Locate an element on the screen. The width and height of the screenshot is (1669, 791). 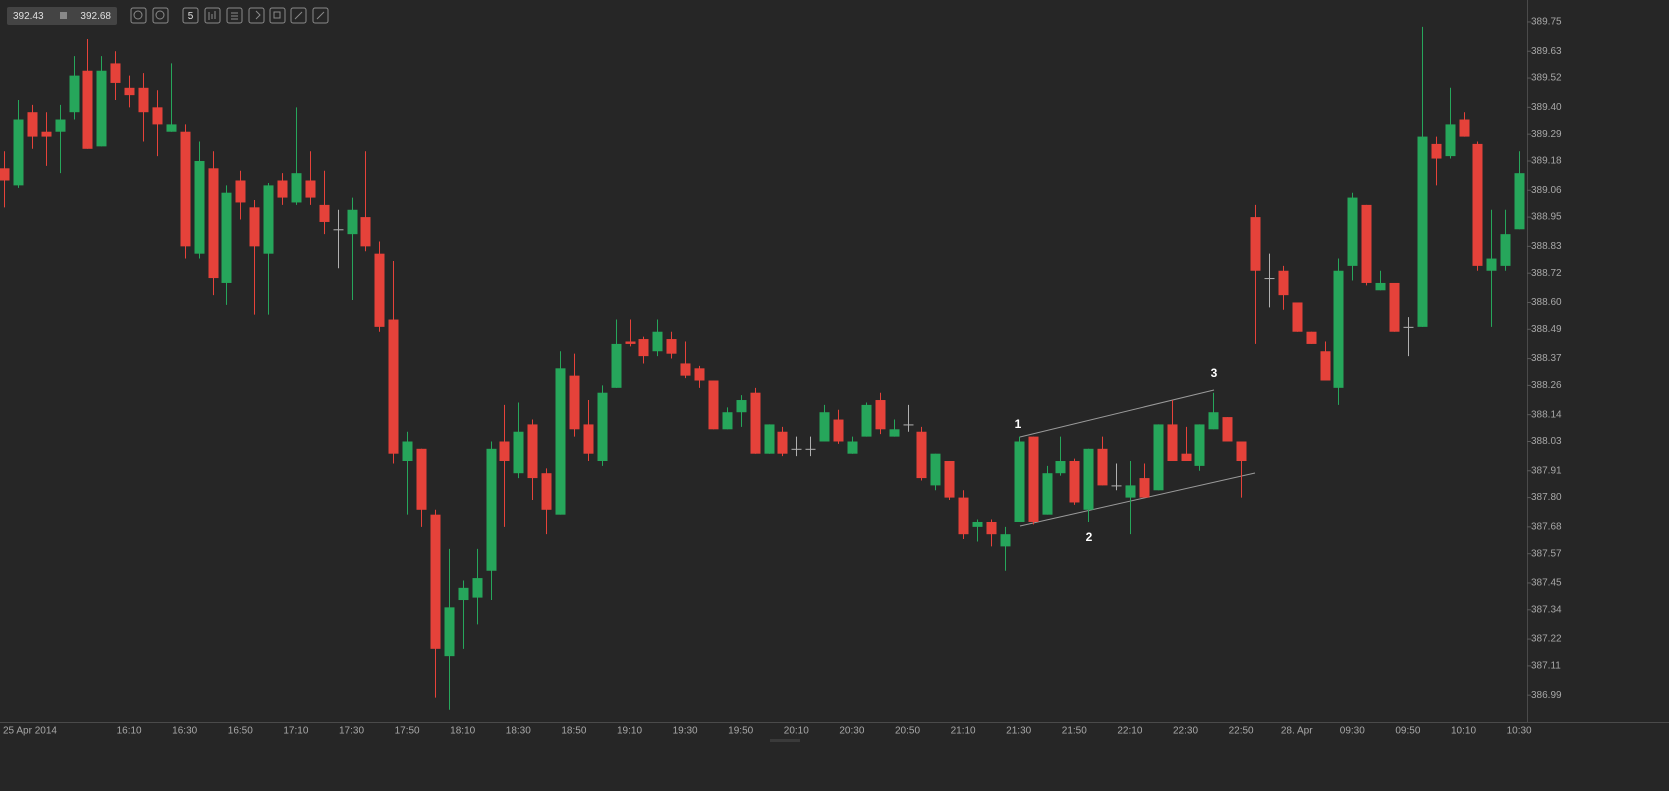
x-tick-label: 22:10 is located at coordinates (1129, 731).